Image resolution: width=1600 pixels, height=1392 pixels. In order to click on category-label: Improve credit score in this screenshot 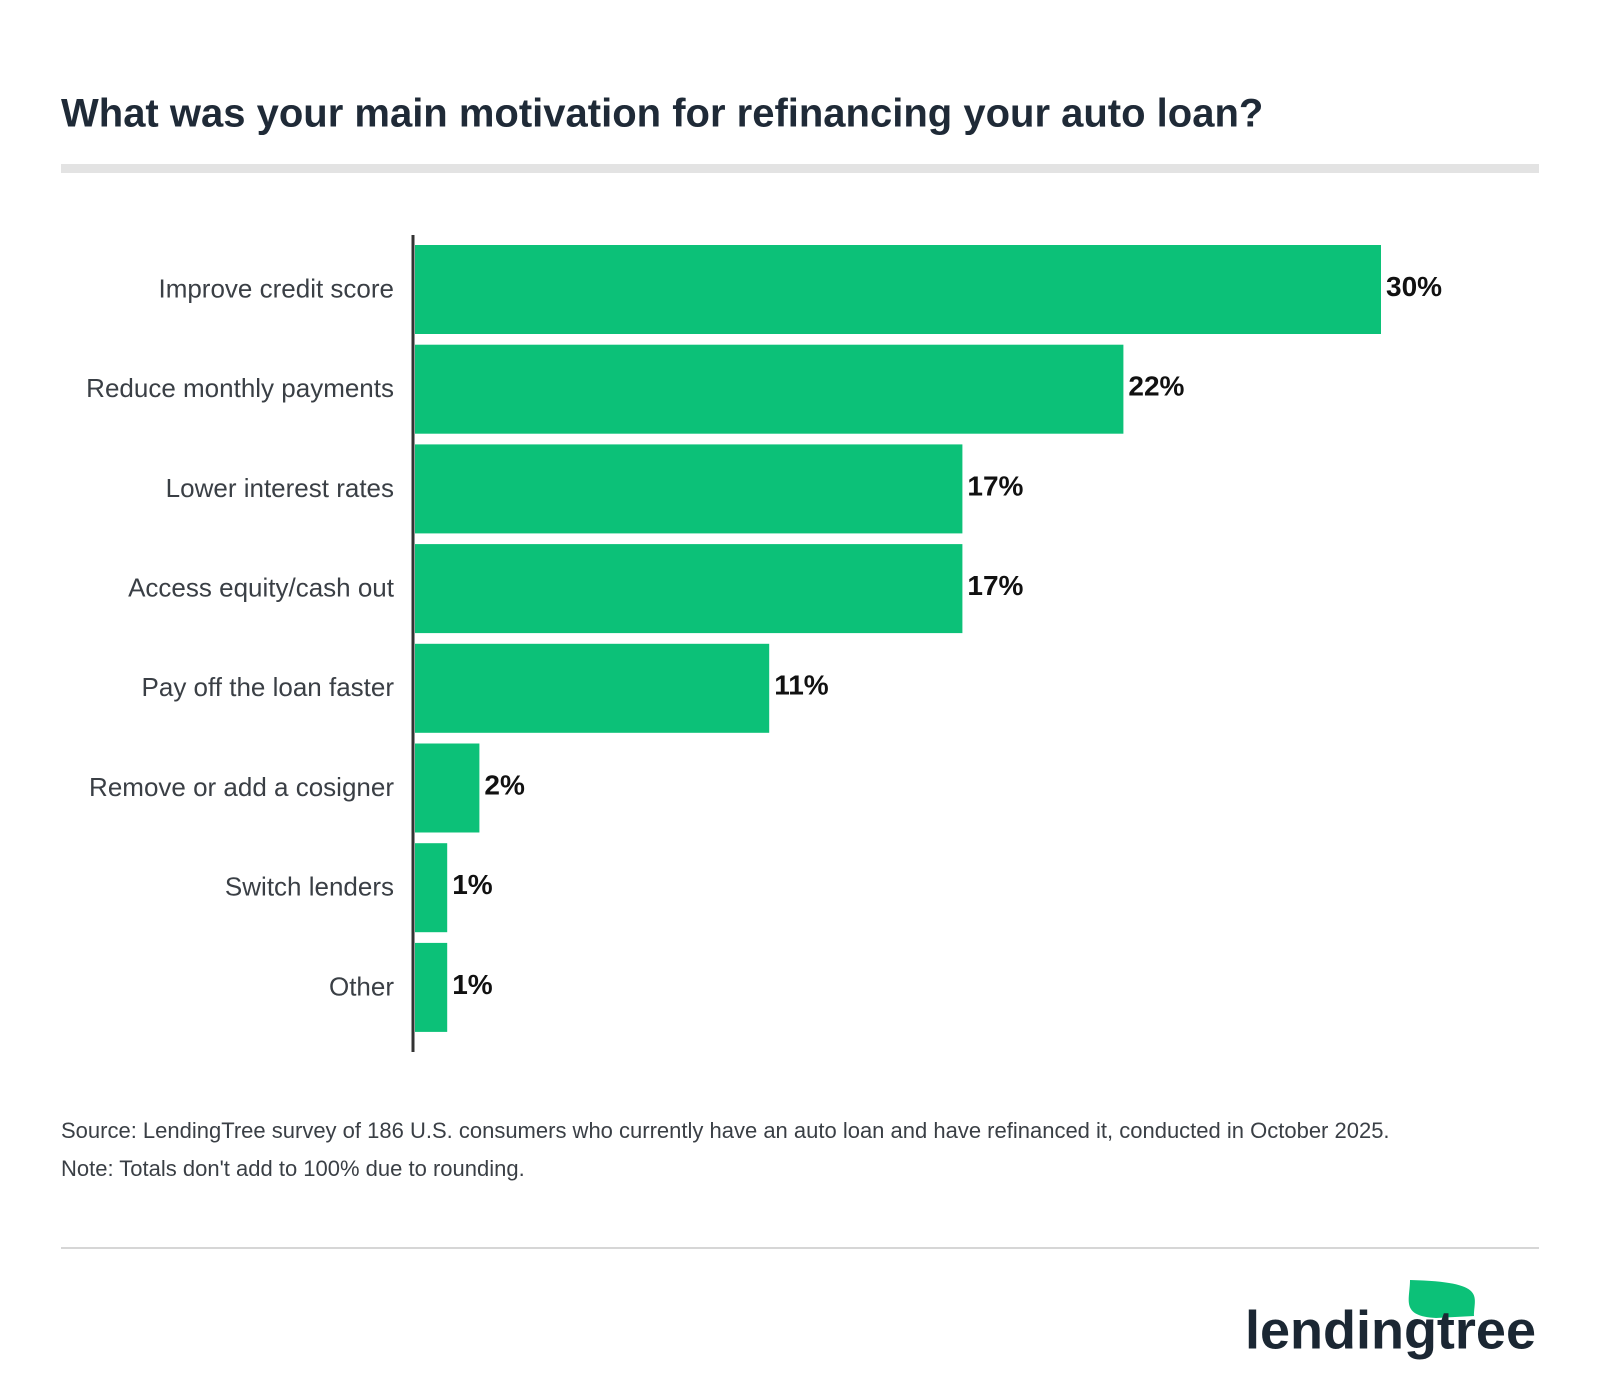, I will do `click(276, 288)`.